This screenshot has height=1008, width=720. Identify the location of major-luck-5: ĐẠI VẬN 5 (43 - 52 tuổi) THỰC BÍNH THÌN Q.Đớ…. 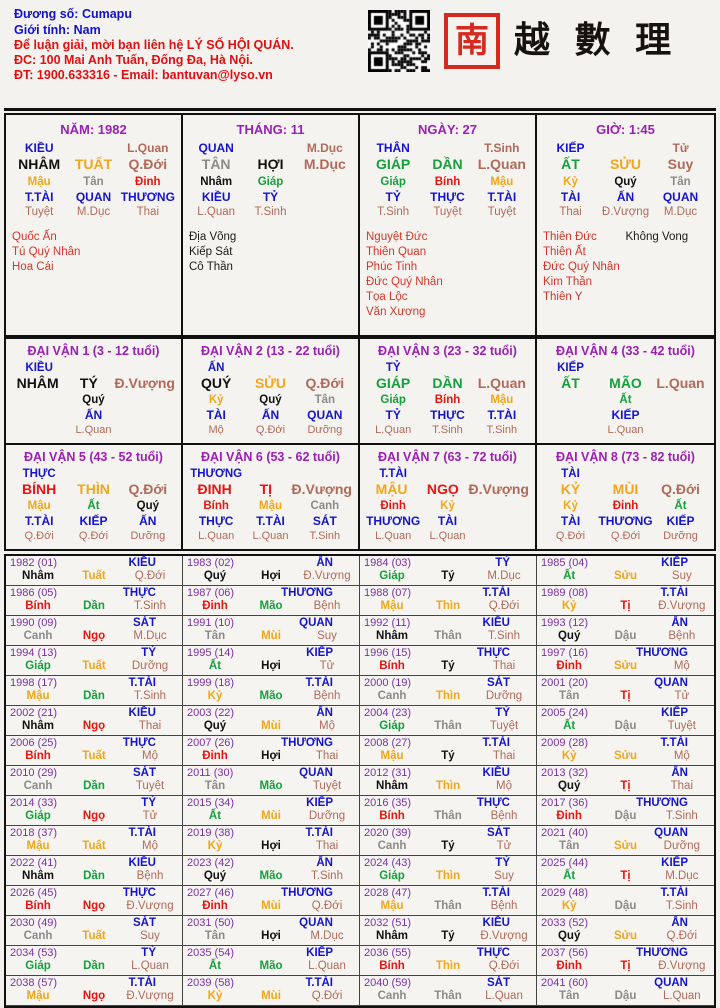
(94, 496).